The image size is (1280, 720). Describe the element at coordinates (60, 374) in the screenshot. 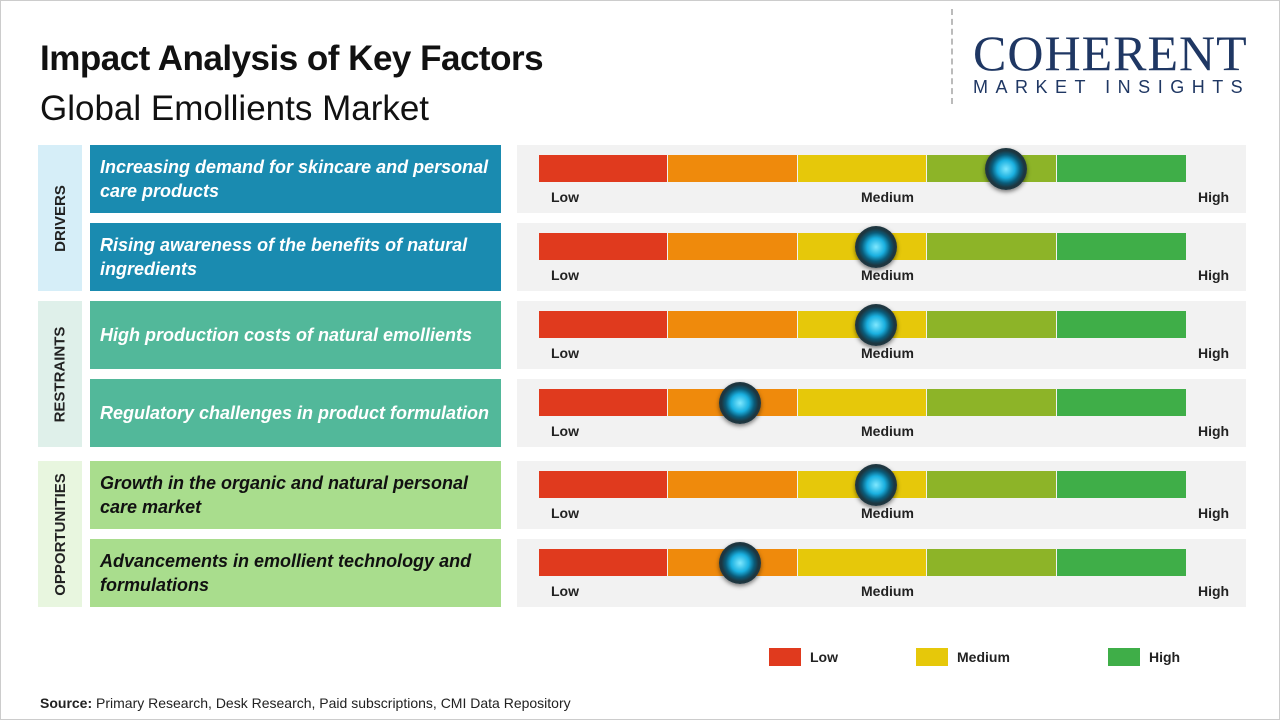

I see `category-restraints: RESTRAINTS` at that location.